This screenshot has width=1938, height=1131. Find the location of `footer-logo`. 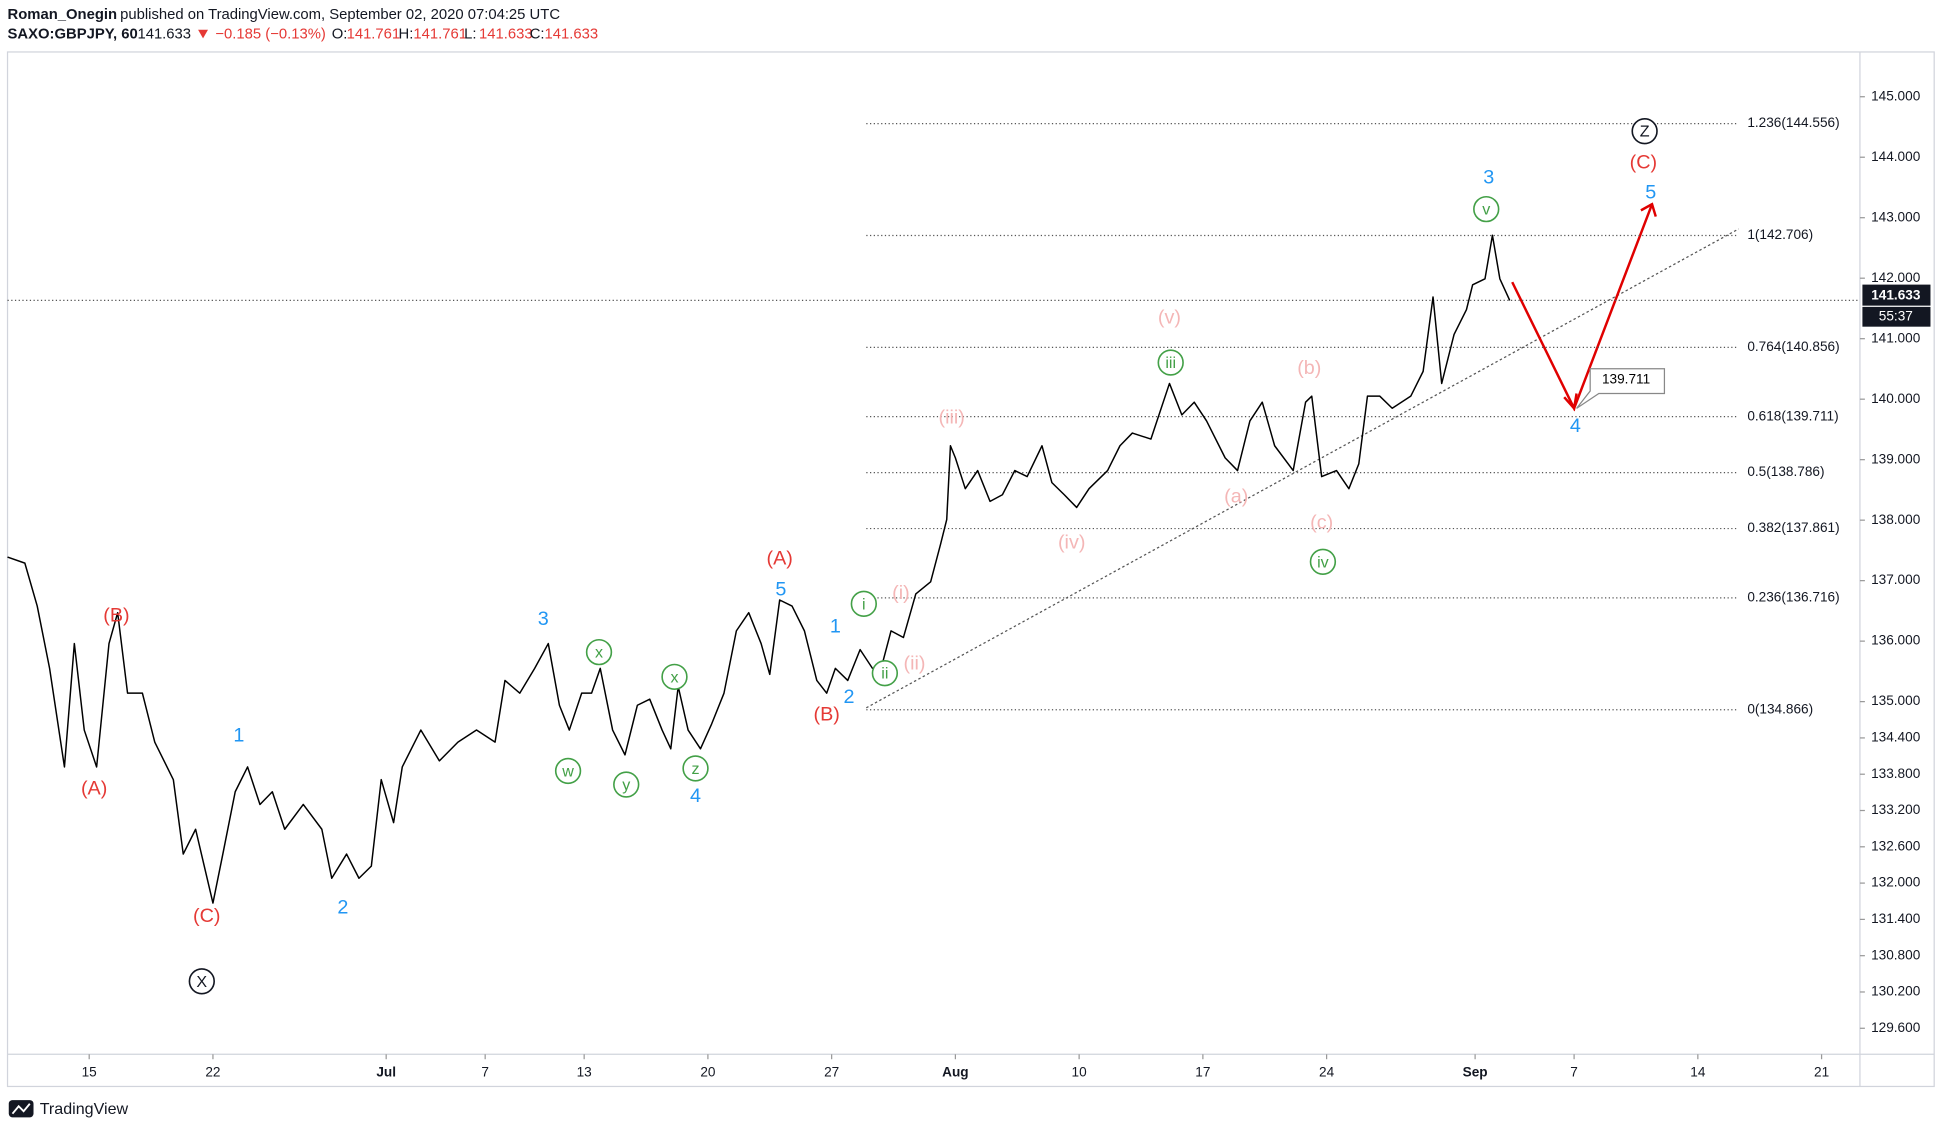

footer-logo is located at coordinates (21, 1109).